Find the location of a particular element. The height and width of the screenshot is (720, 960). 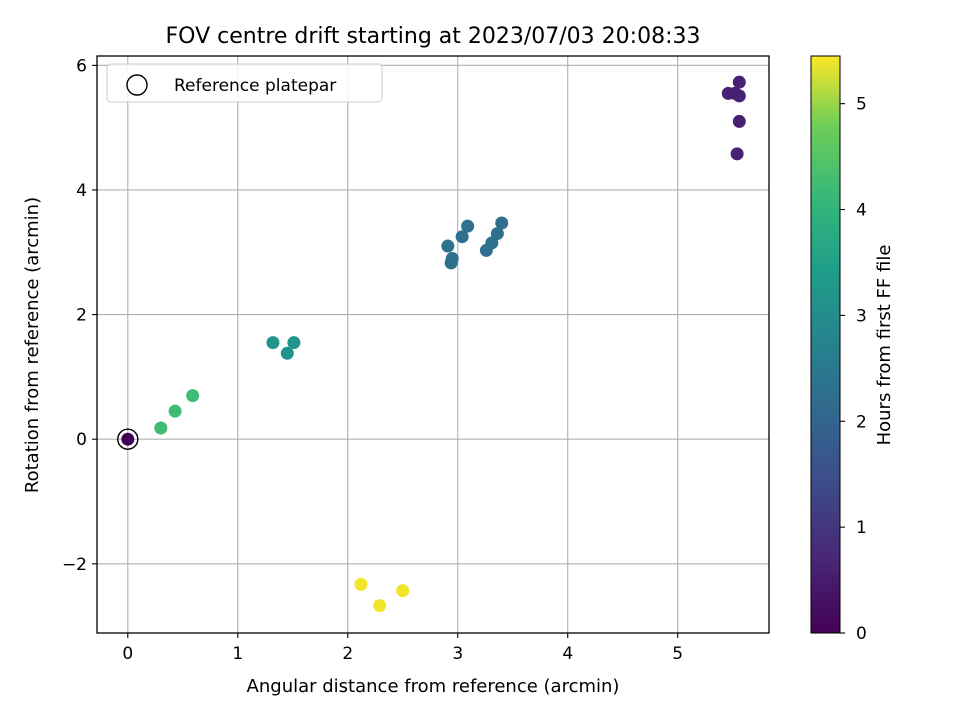

x-tick-label: 1 is located at coordinates (237, 654).